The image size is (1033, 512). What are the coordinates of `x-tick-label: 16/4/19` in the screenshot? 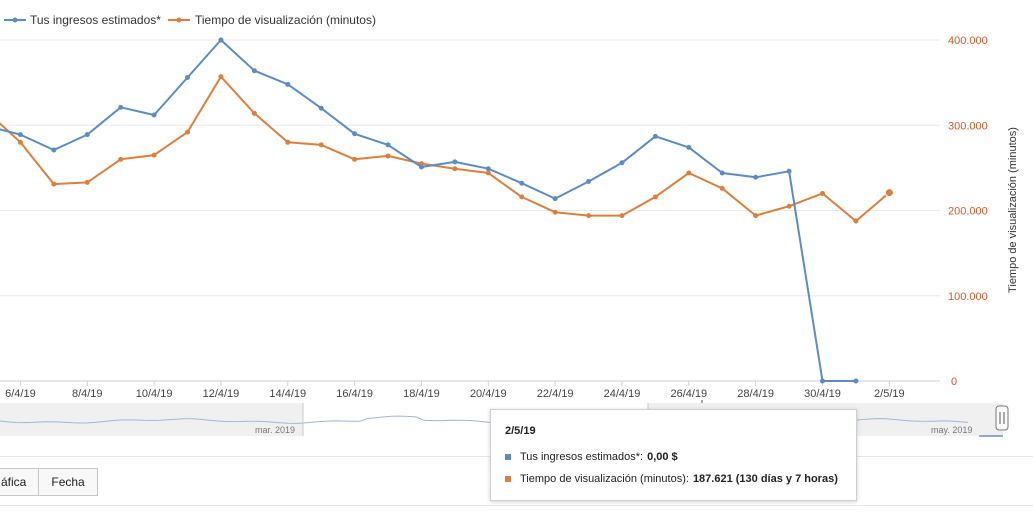 It's located at (354, 394).